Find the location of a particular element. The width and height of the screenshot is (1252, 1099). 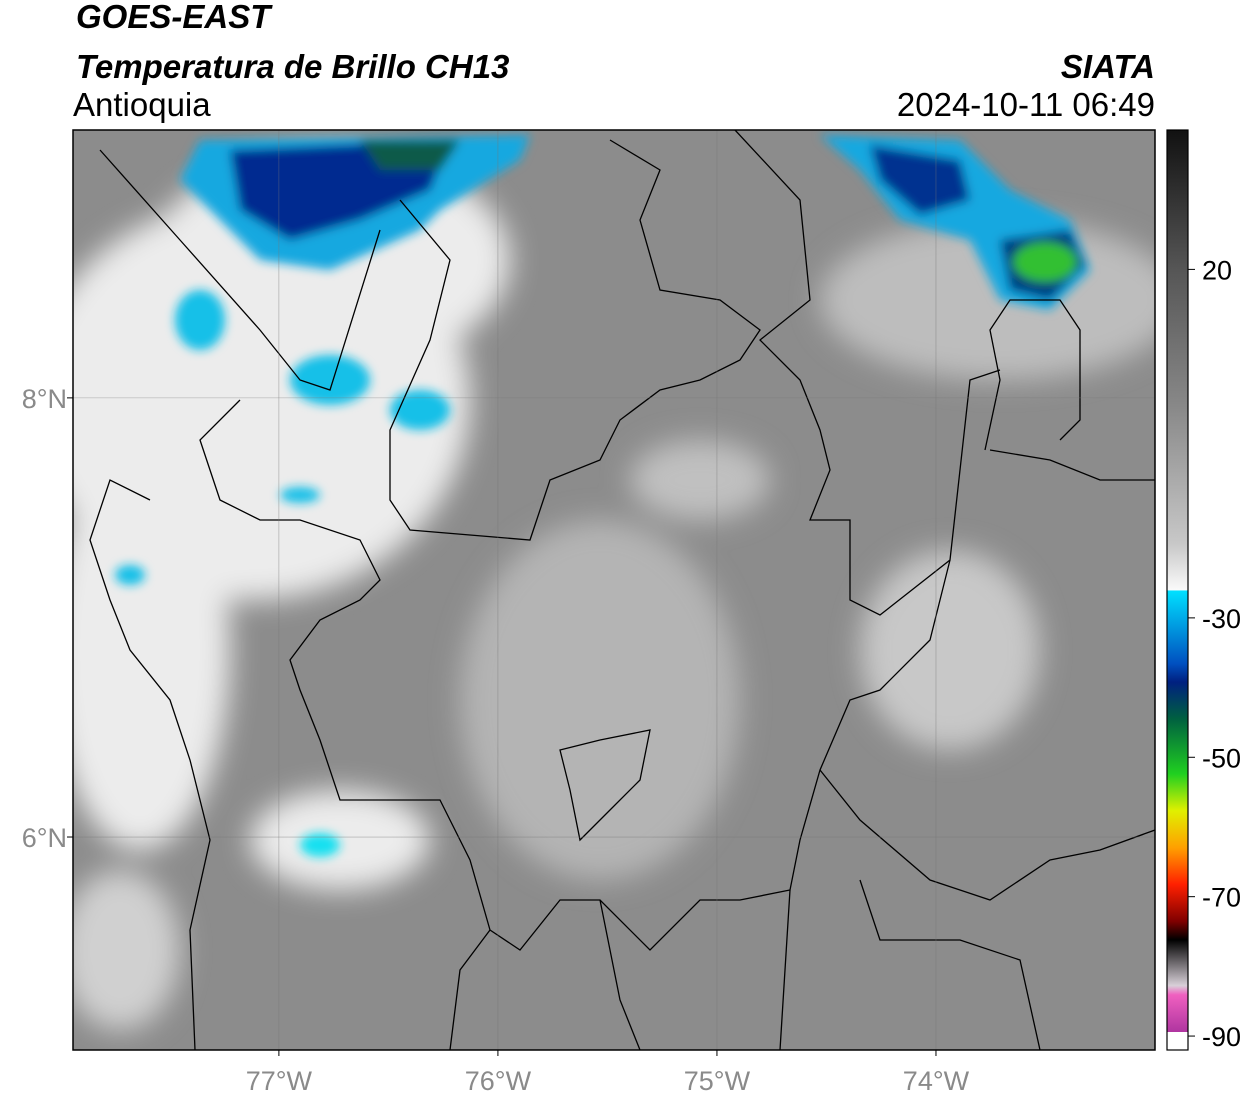

colorbar is located at coordinates (1177, 590).